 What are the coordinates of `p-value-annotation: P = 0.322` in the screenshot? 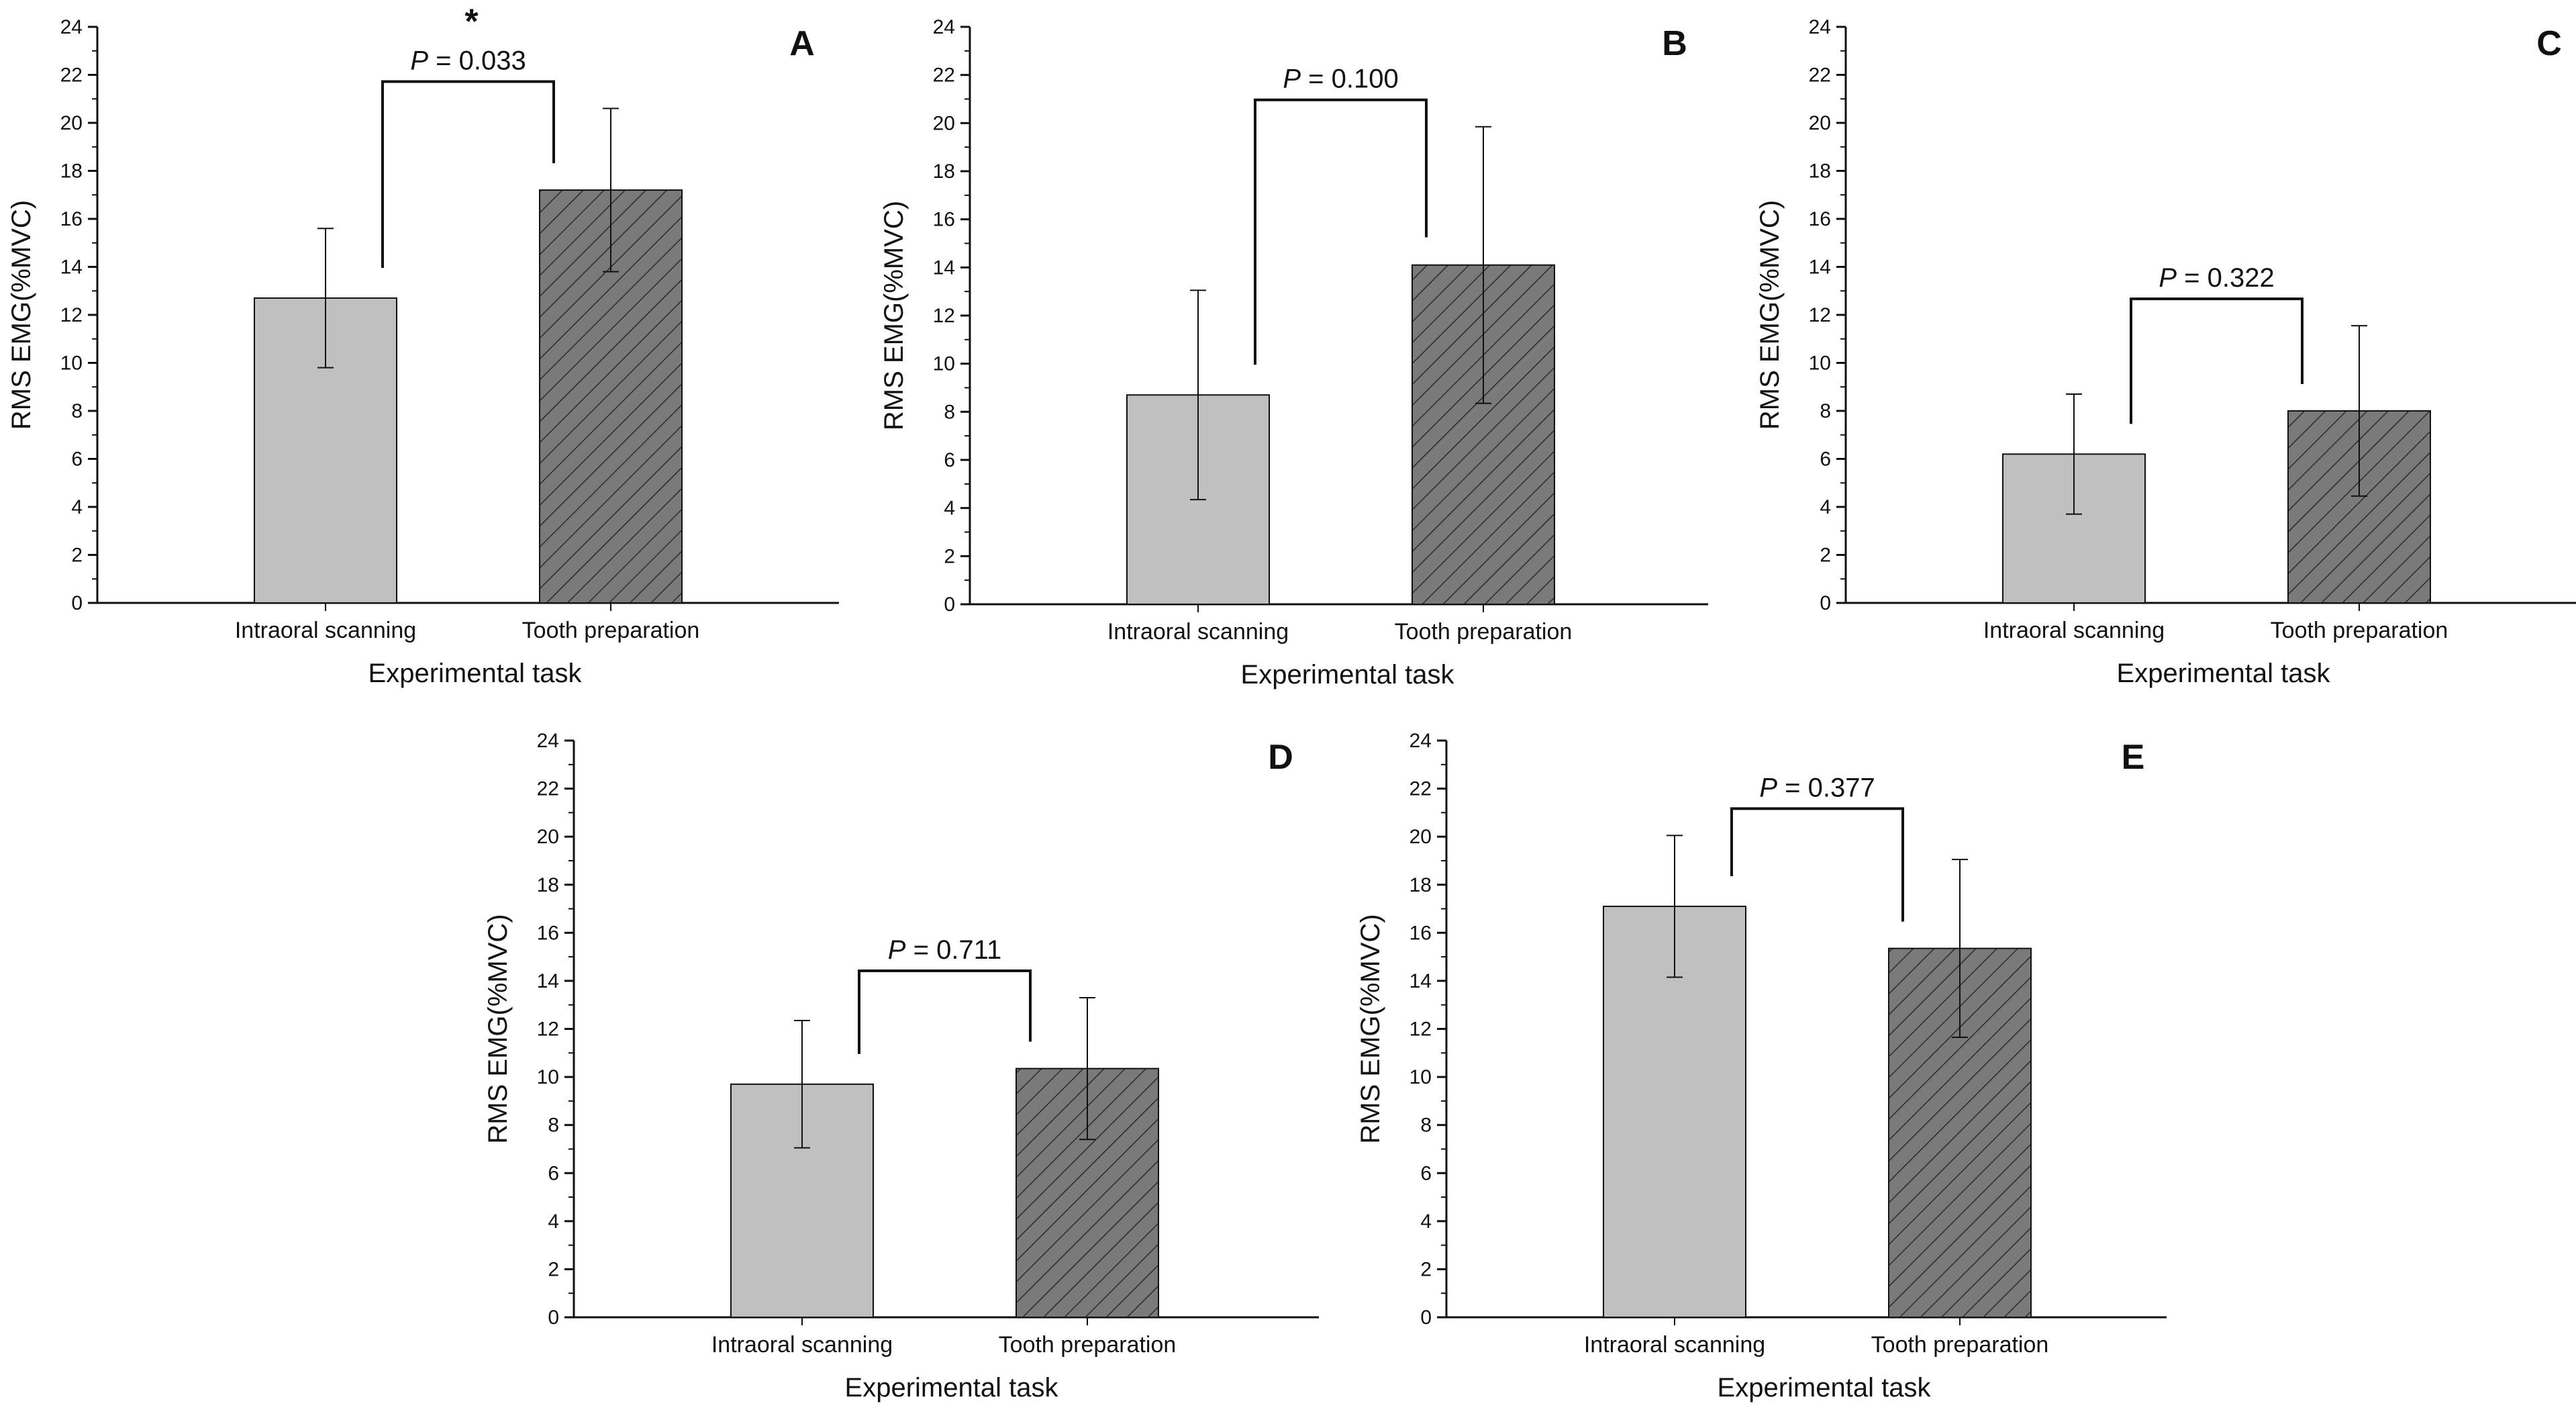 It's located at (2216, 278).